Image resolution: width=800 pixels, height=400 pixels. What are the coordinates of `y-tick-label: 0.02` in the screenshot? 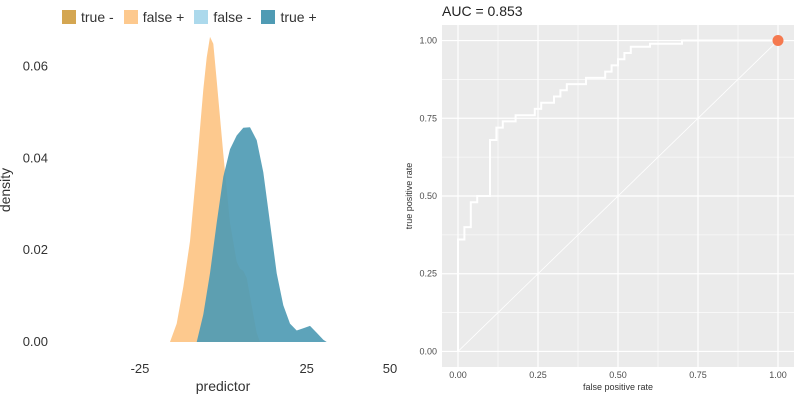 It's located at (35, 249).